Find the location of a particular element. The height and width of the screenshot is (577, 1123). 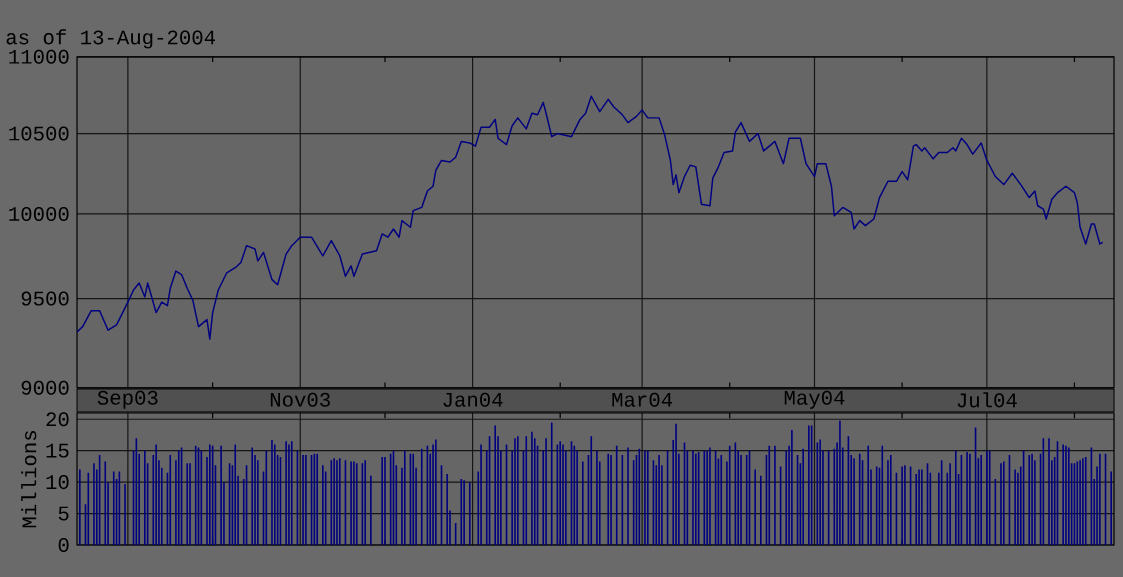

x-tick-label: Jan04 is located at coordinates (473, 399).